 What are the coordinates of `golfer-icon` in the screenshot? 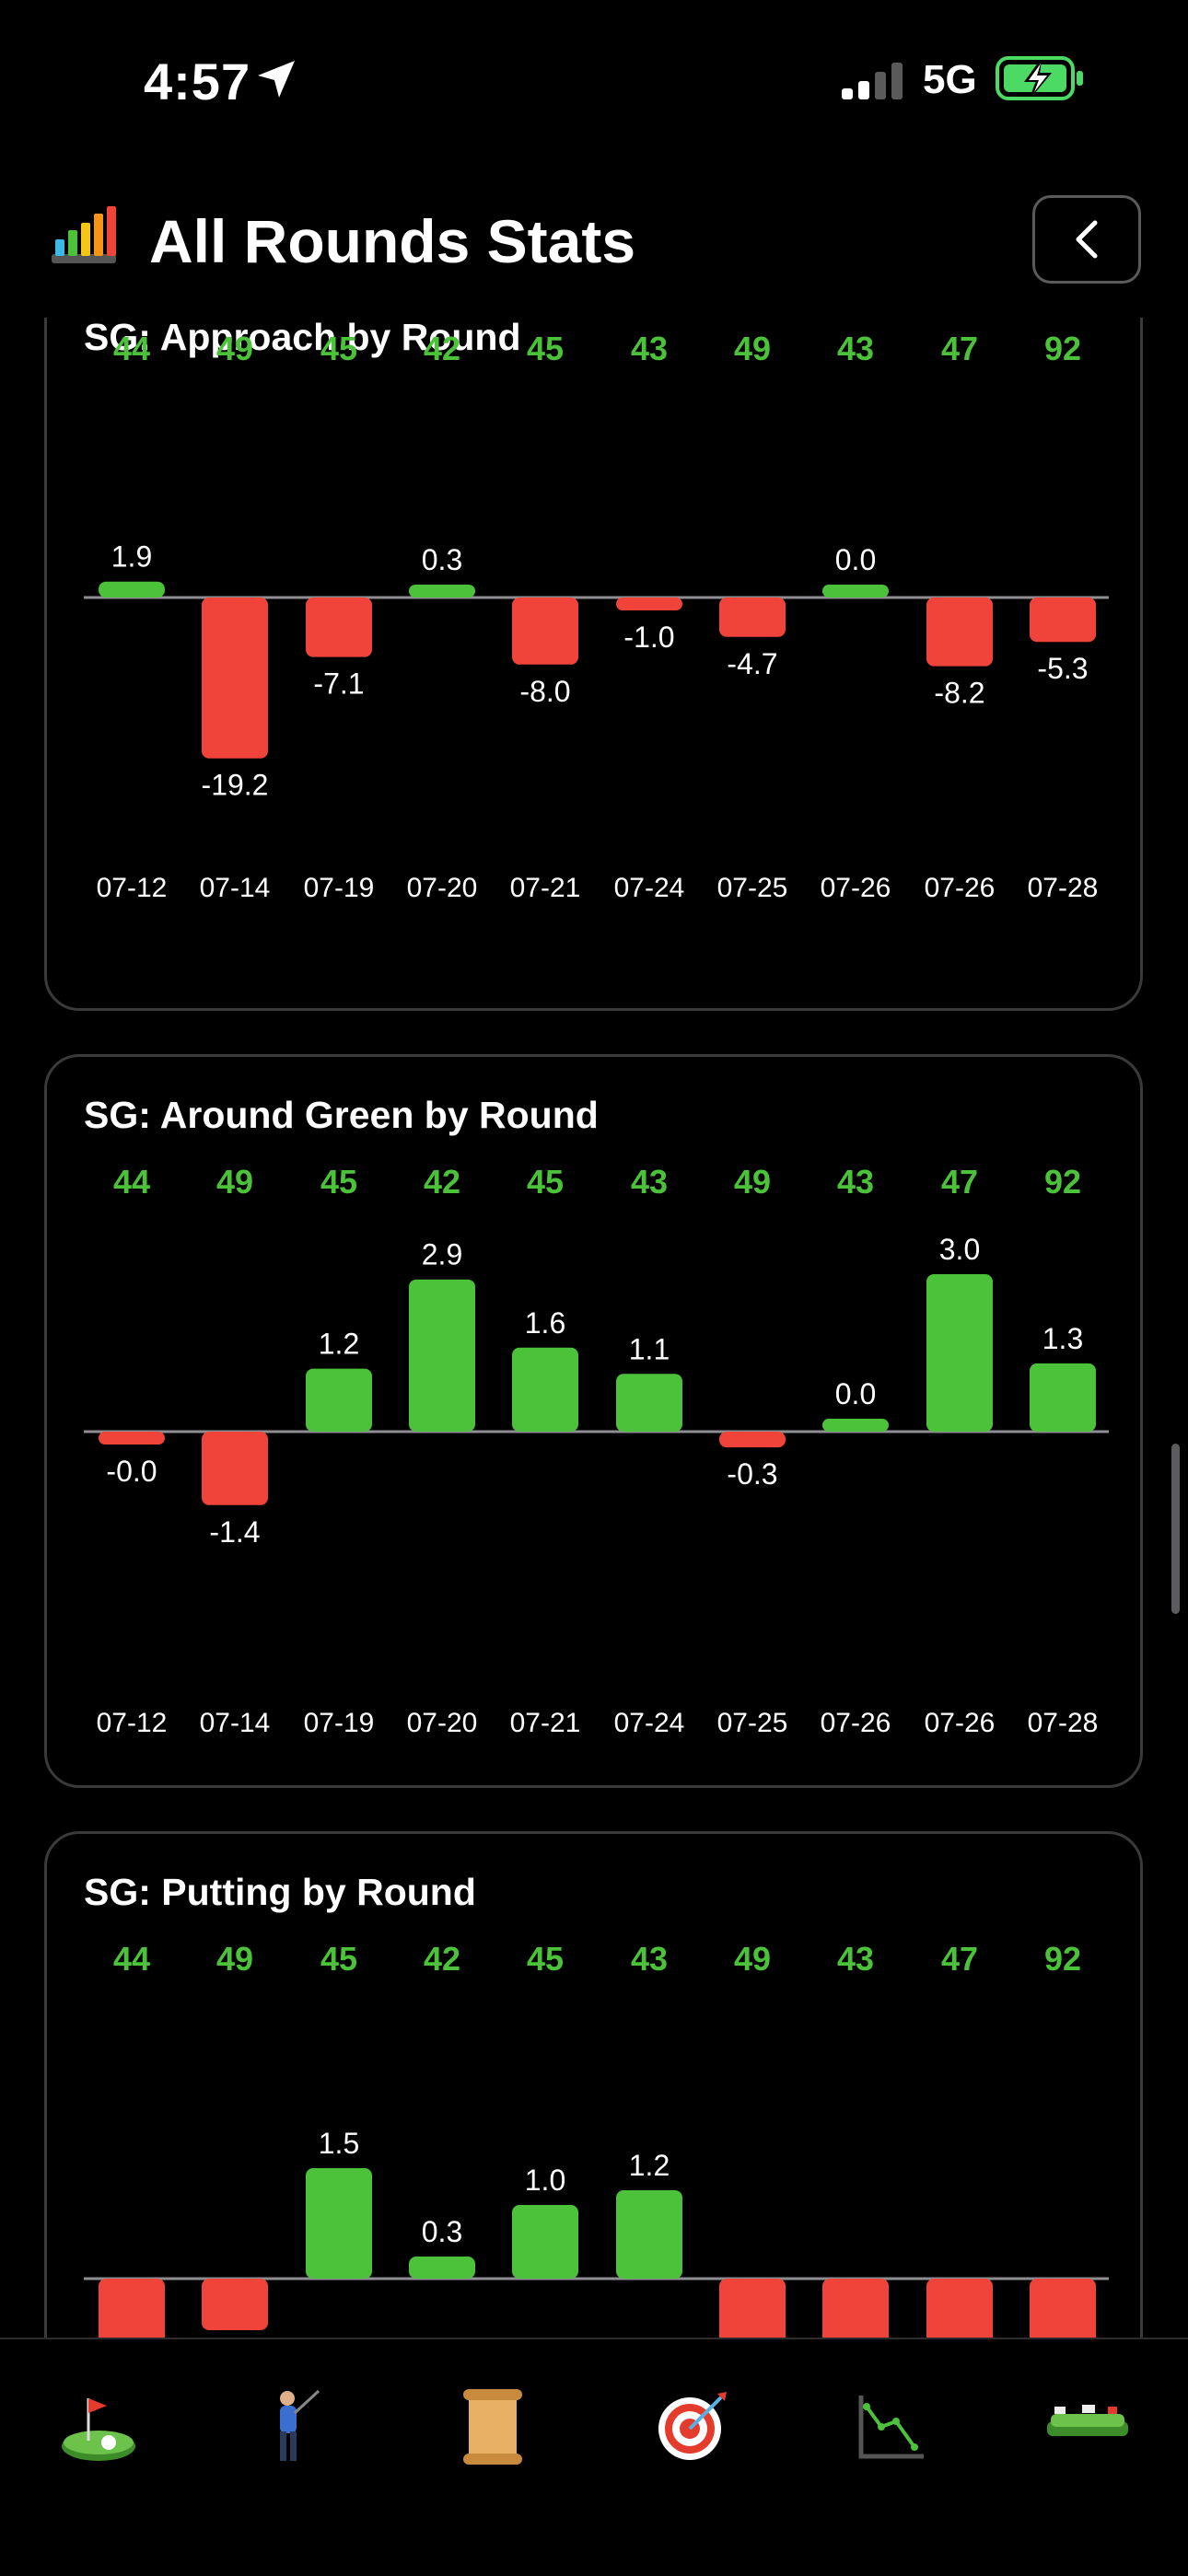 It's located at (300, 2425).